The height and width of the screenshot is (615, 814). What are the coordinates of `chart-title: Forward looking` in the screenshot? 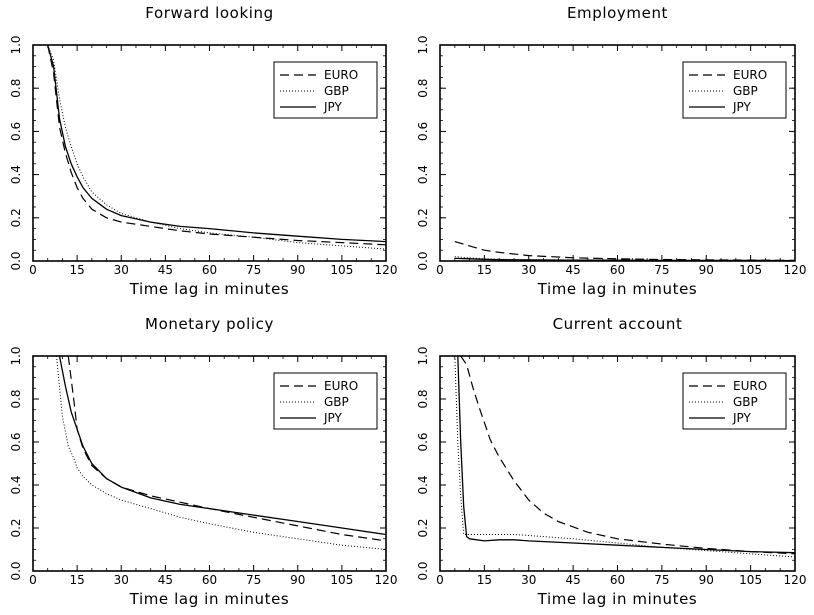 It's located at (209, 13).